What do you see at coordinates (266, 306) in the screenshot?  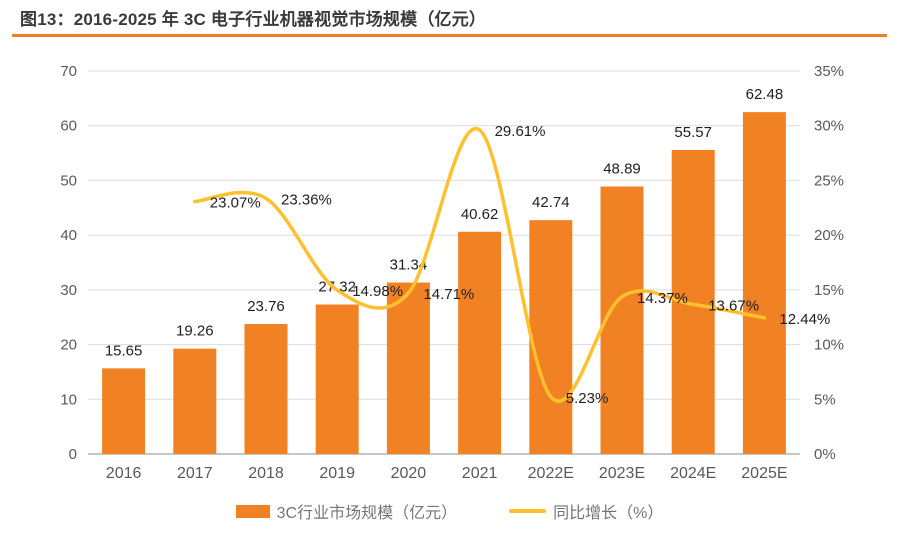 I see `bar-value-label: 23.76` at bounding box center [266, 306].